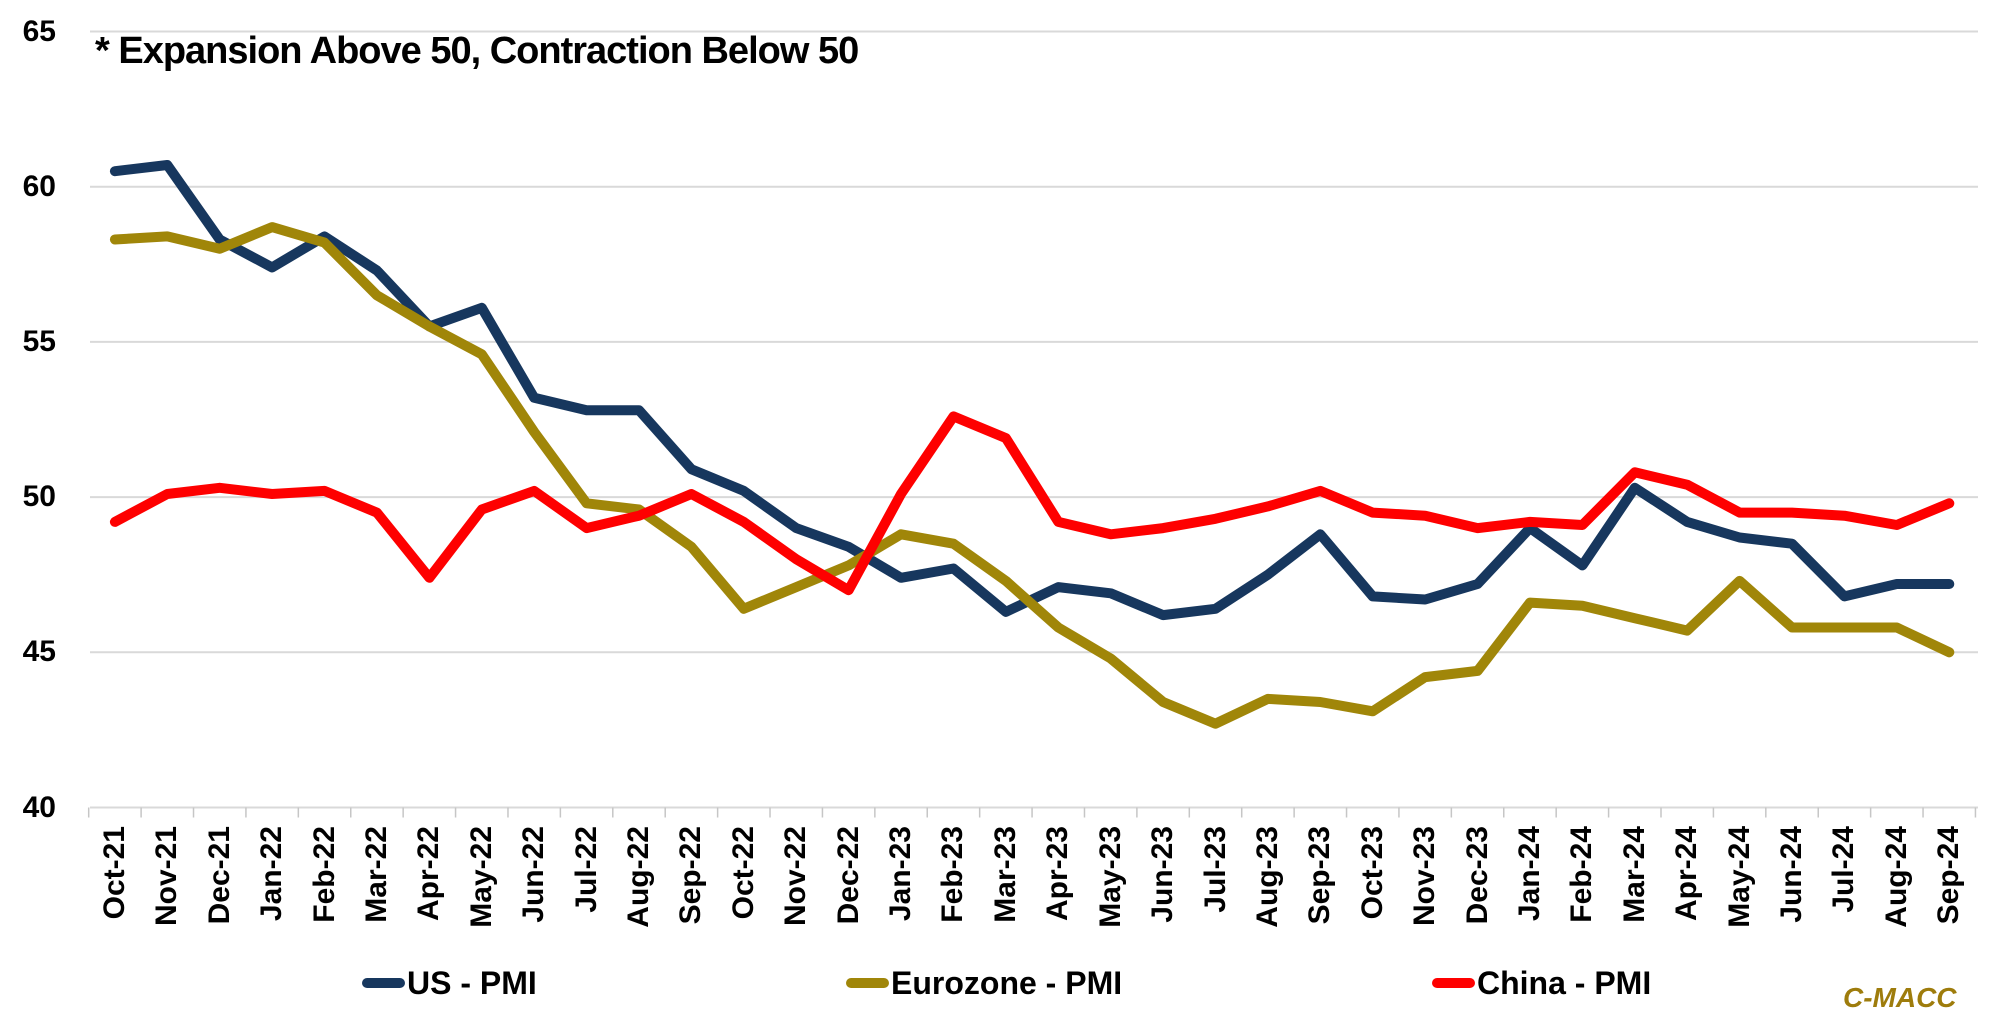 This screenshot has width=2000, height=1034. I want to click on x-axis-label: Apr-24, so click(1687, 874).